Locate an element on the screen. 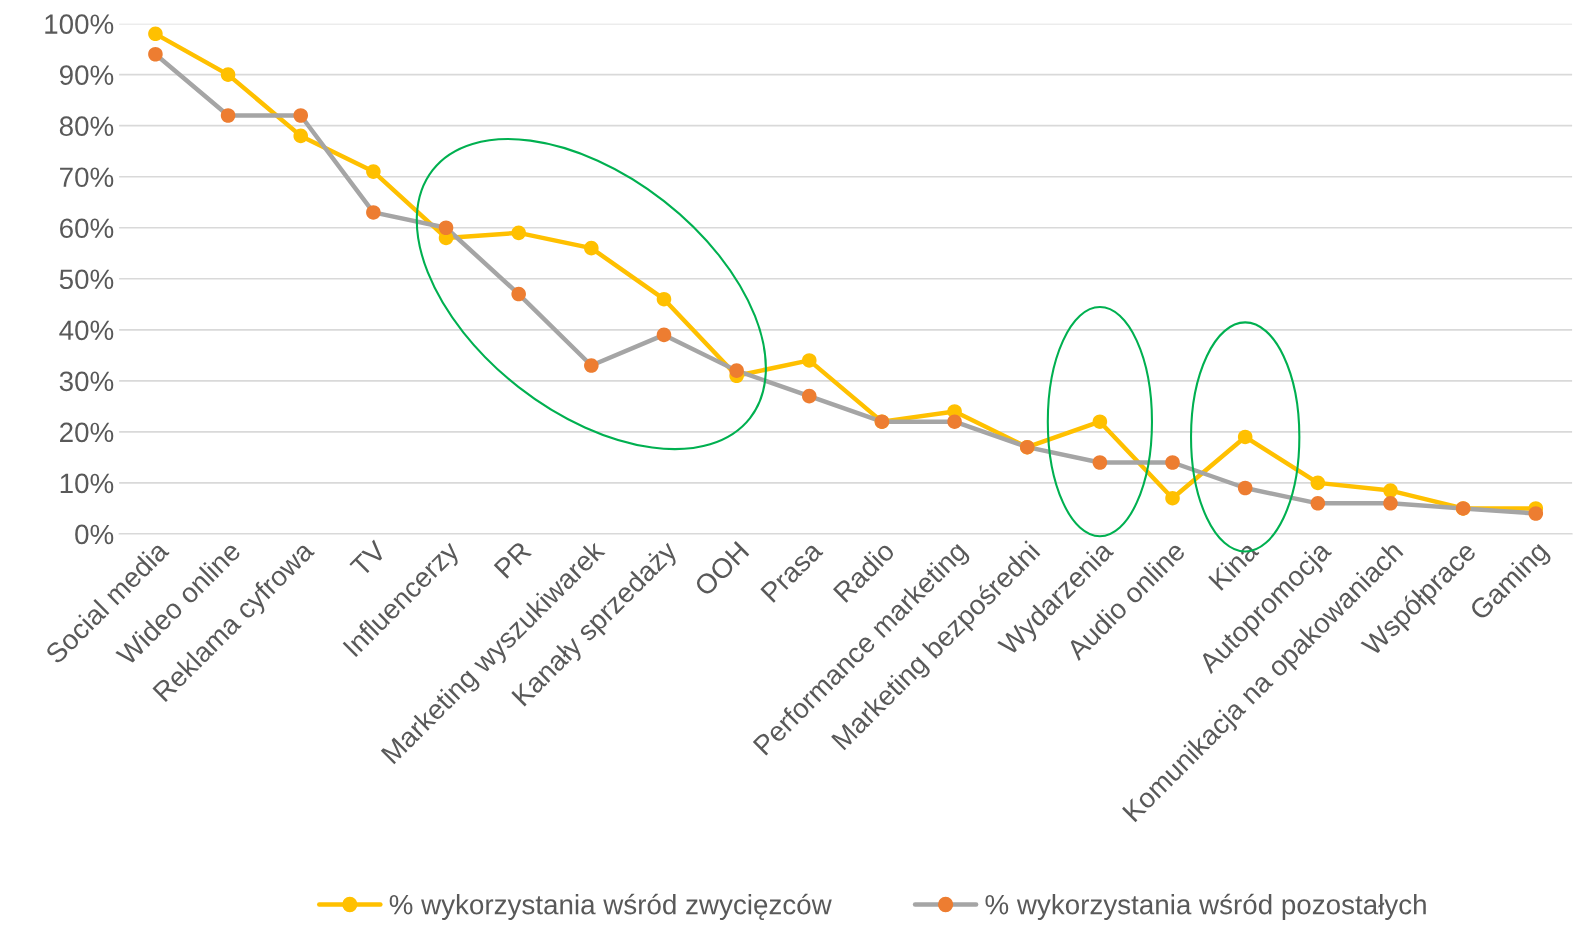  y-tick-label: 100% is located at coordinates (79, 24).